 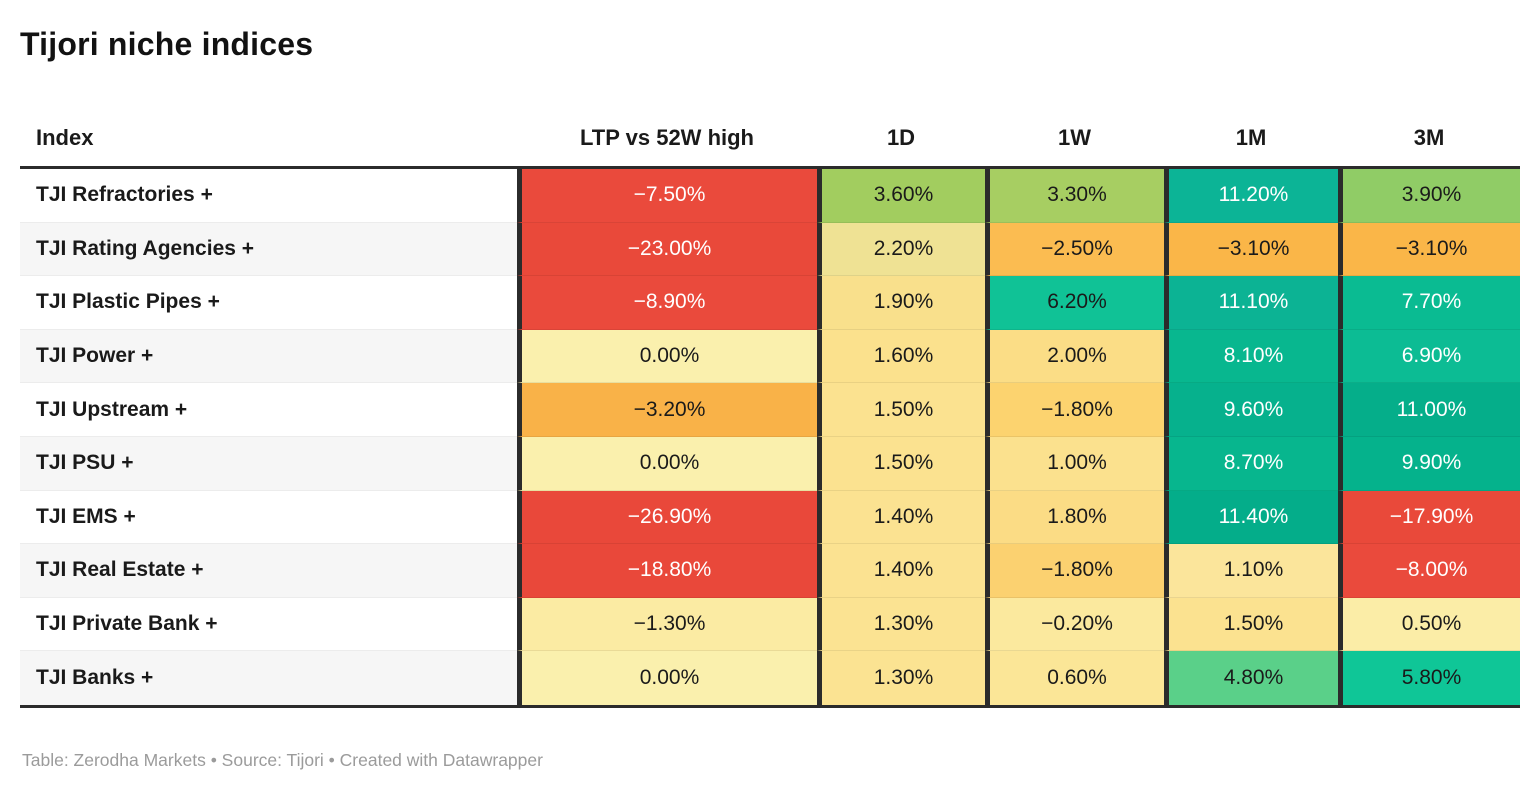 I want to click on column-header-3m: 3M, so click(x=1429, y=137).